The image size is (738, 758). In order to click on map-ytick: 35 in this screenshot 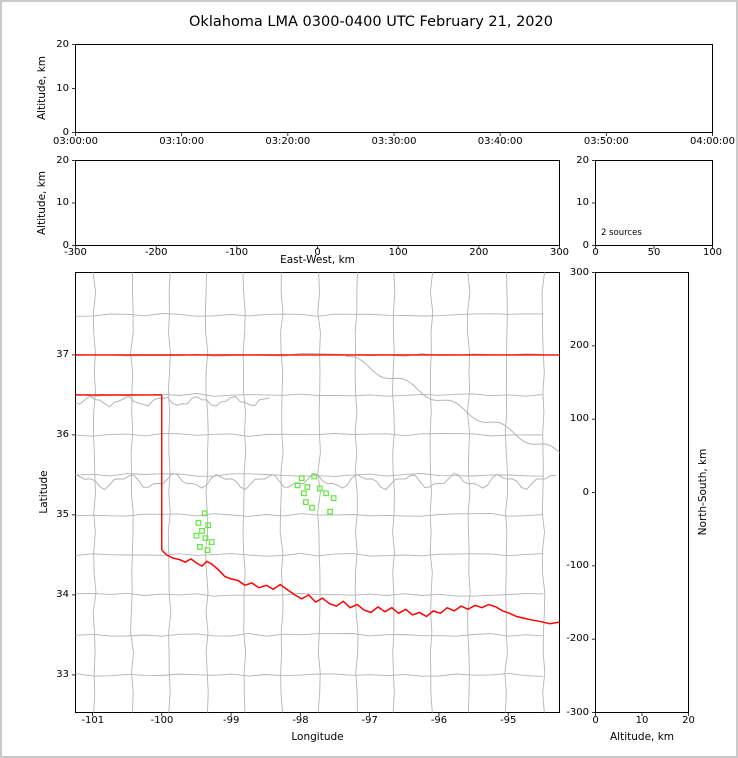, I will do `click(62, 514)`.